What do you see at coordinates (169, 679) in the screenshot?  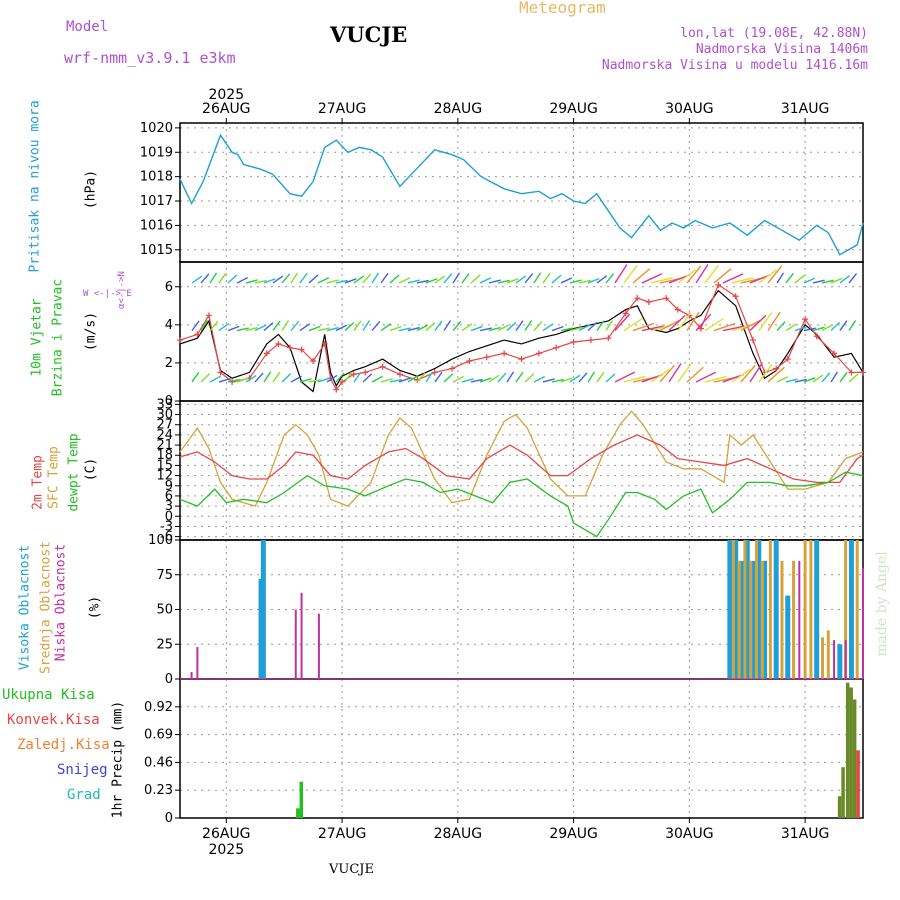 I see `y-tick-label: 0` at bounding box center [169, 679].